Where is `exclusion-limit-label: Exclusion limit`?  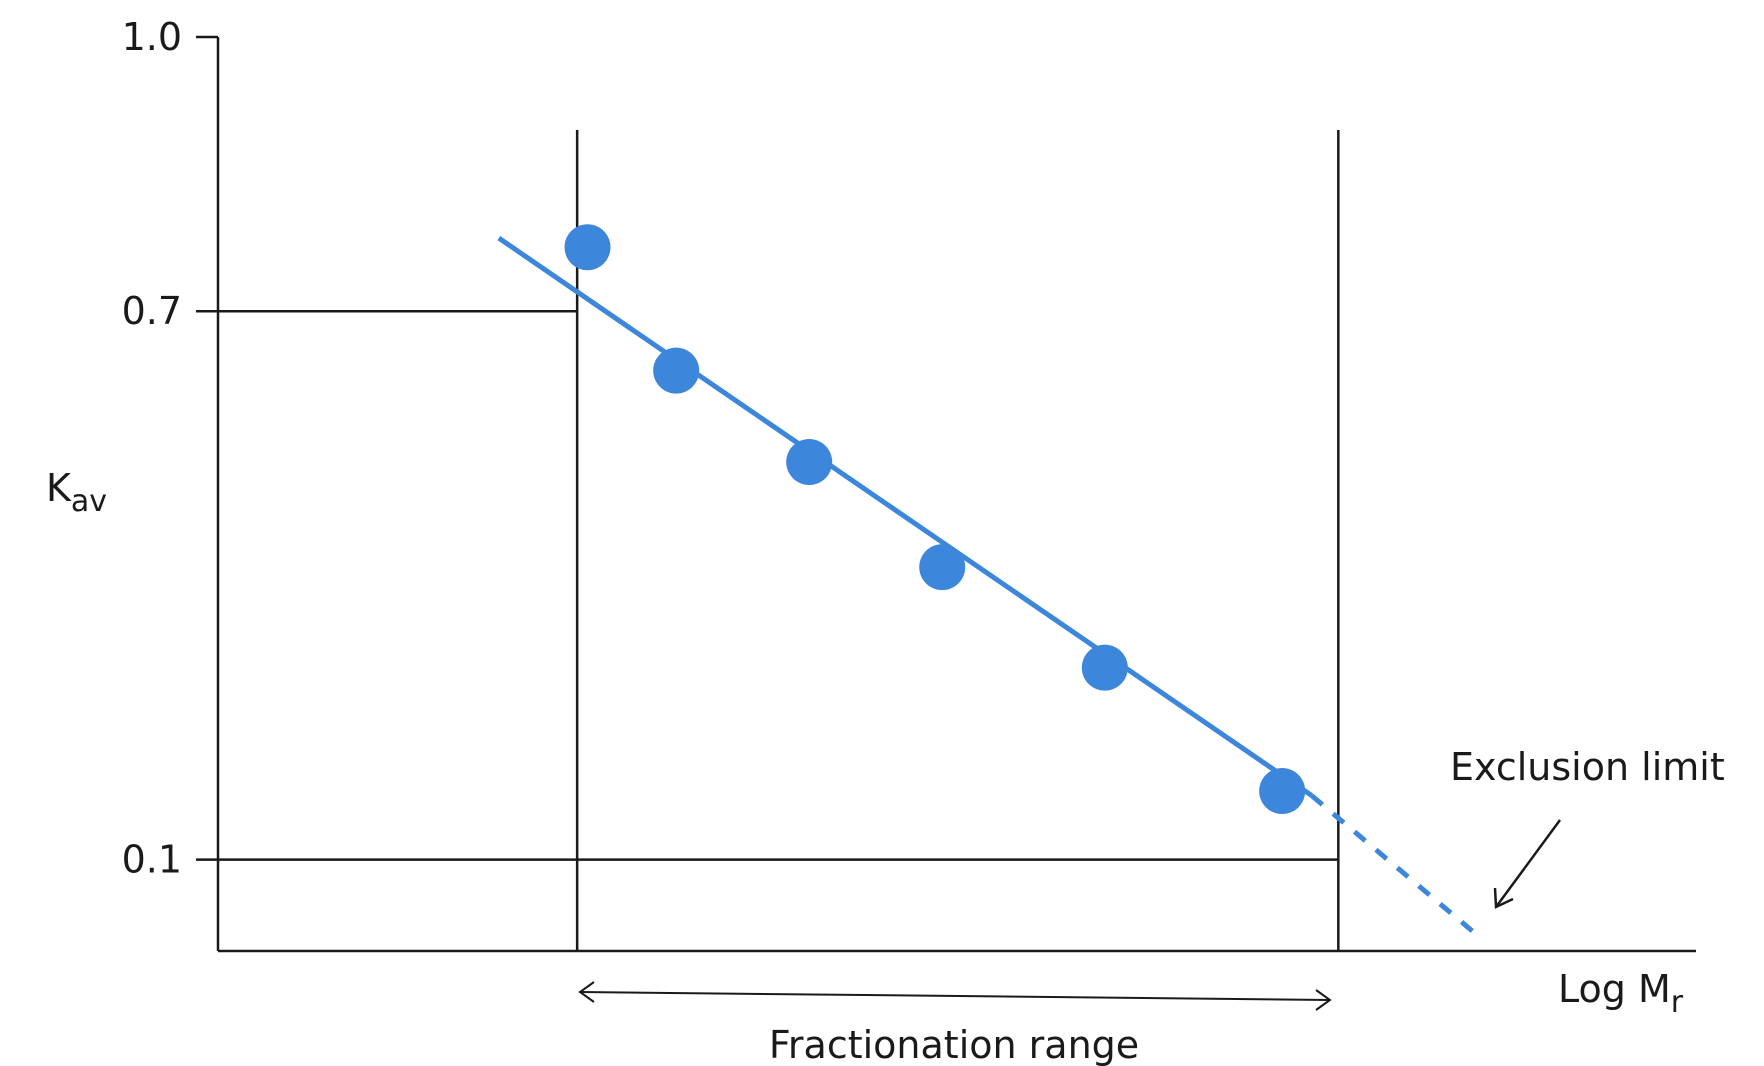 exclusion-limit-label: Exclusion limit is located at coordinates (1587, 767).